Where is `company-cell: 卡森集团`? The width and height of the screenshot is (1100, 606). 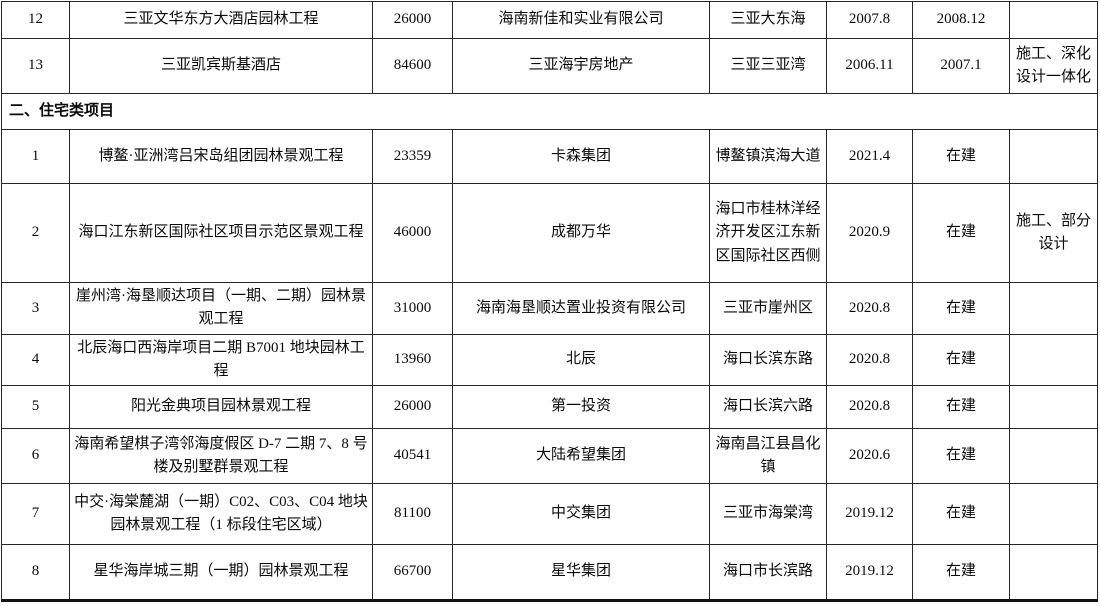
company-cell: 卡森集团 is located at coordinates (581, 156).